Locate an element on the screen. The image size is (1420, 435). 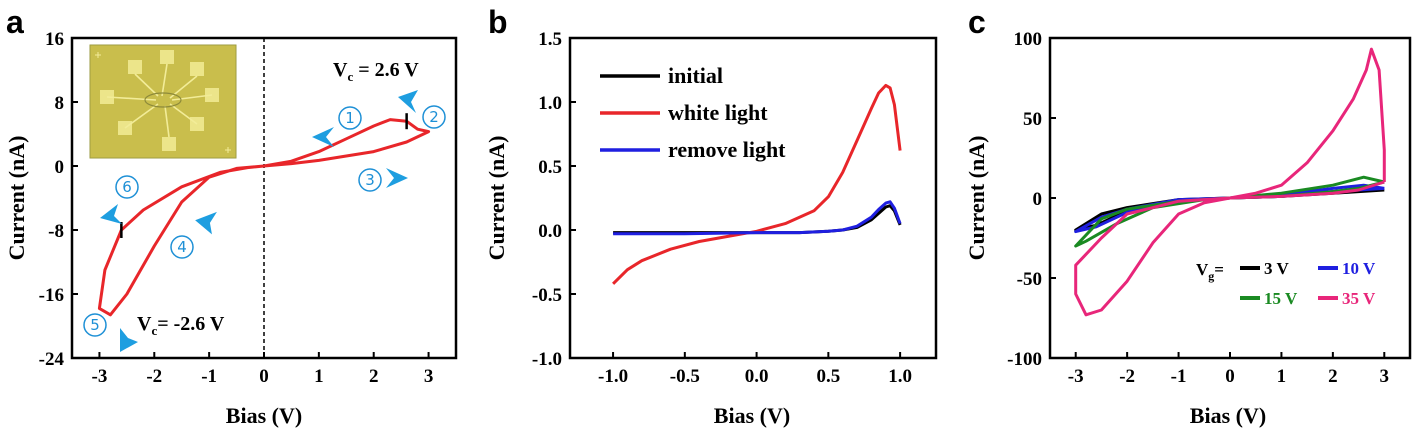
series-line-3-V is located at coordinates (1229, 209).